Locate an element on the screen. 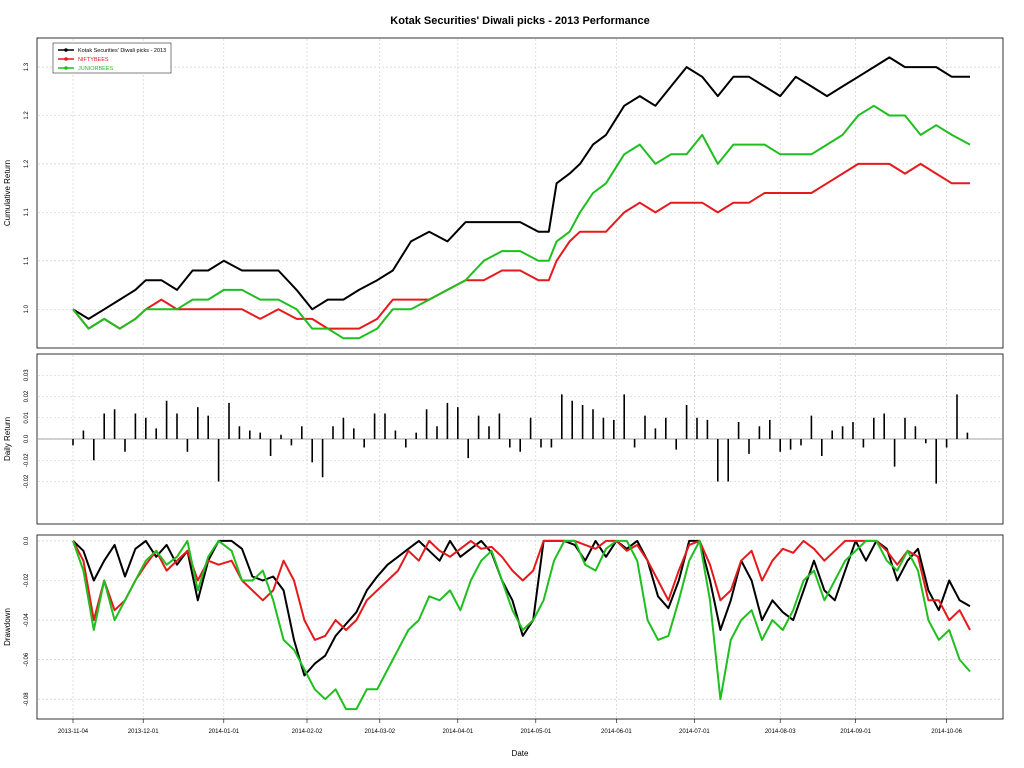 The width and height of the screenshot is (1024, 768). daily-return-y-tick-label-2: 0.0 is located at coordinates (27, 438).